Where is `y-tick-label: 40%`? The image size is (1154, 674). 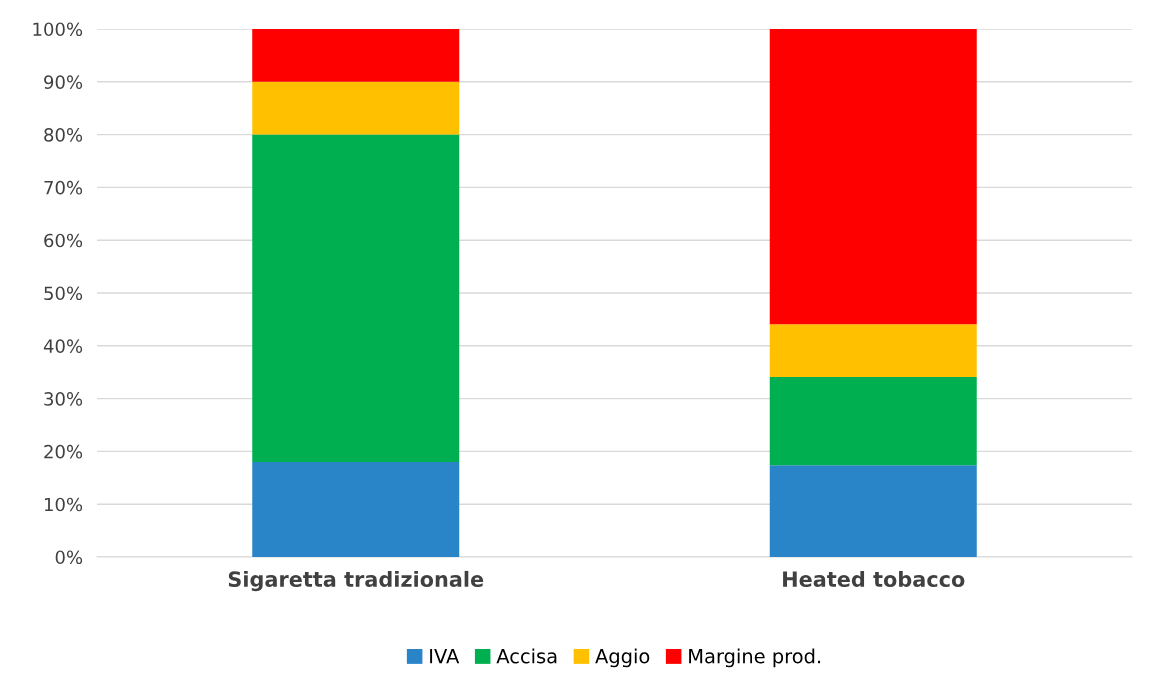
y-tick-label: 40% is located at coordinates (63, 346).